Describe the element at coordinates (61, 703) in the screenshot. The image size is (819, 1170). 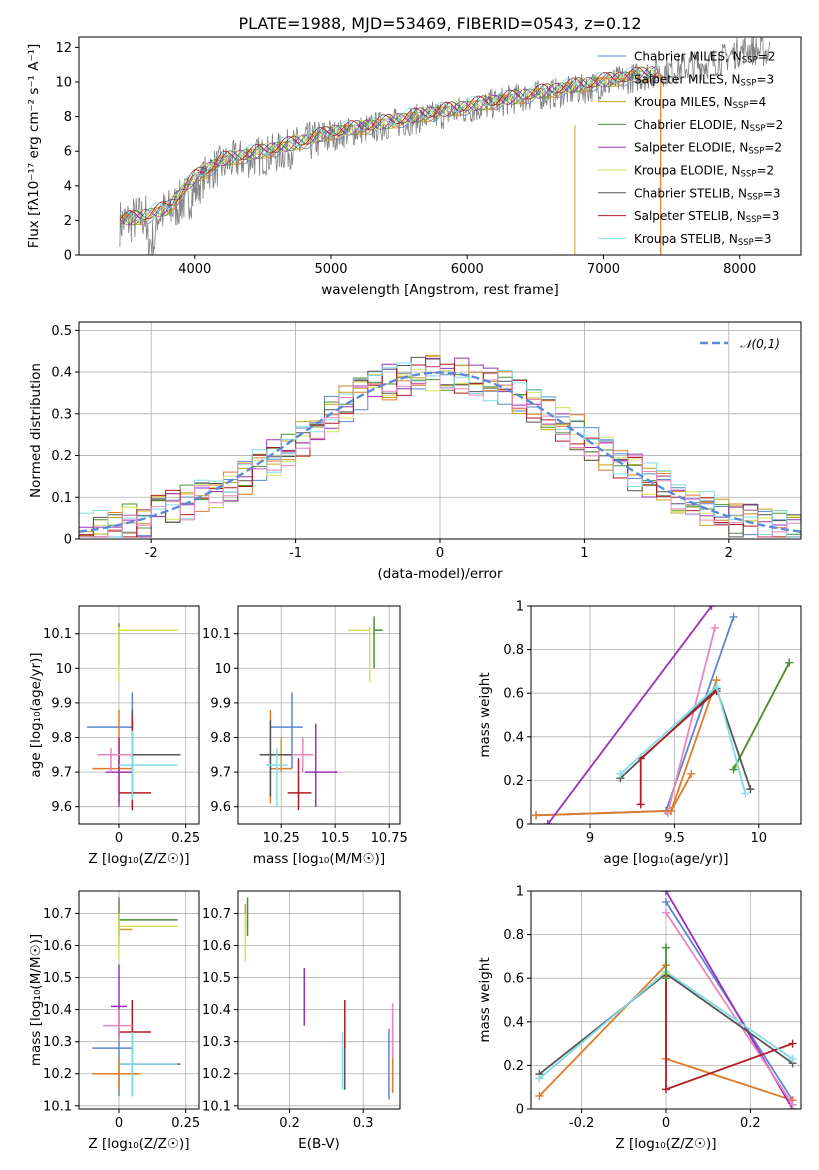
I see `y-tick-label: 9.9` at that location.